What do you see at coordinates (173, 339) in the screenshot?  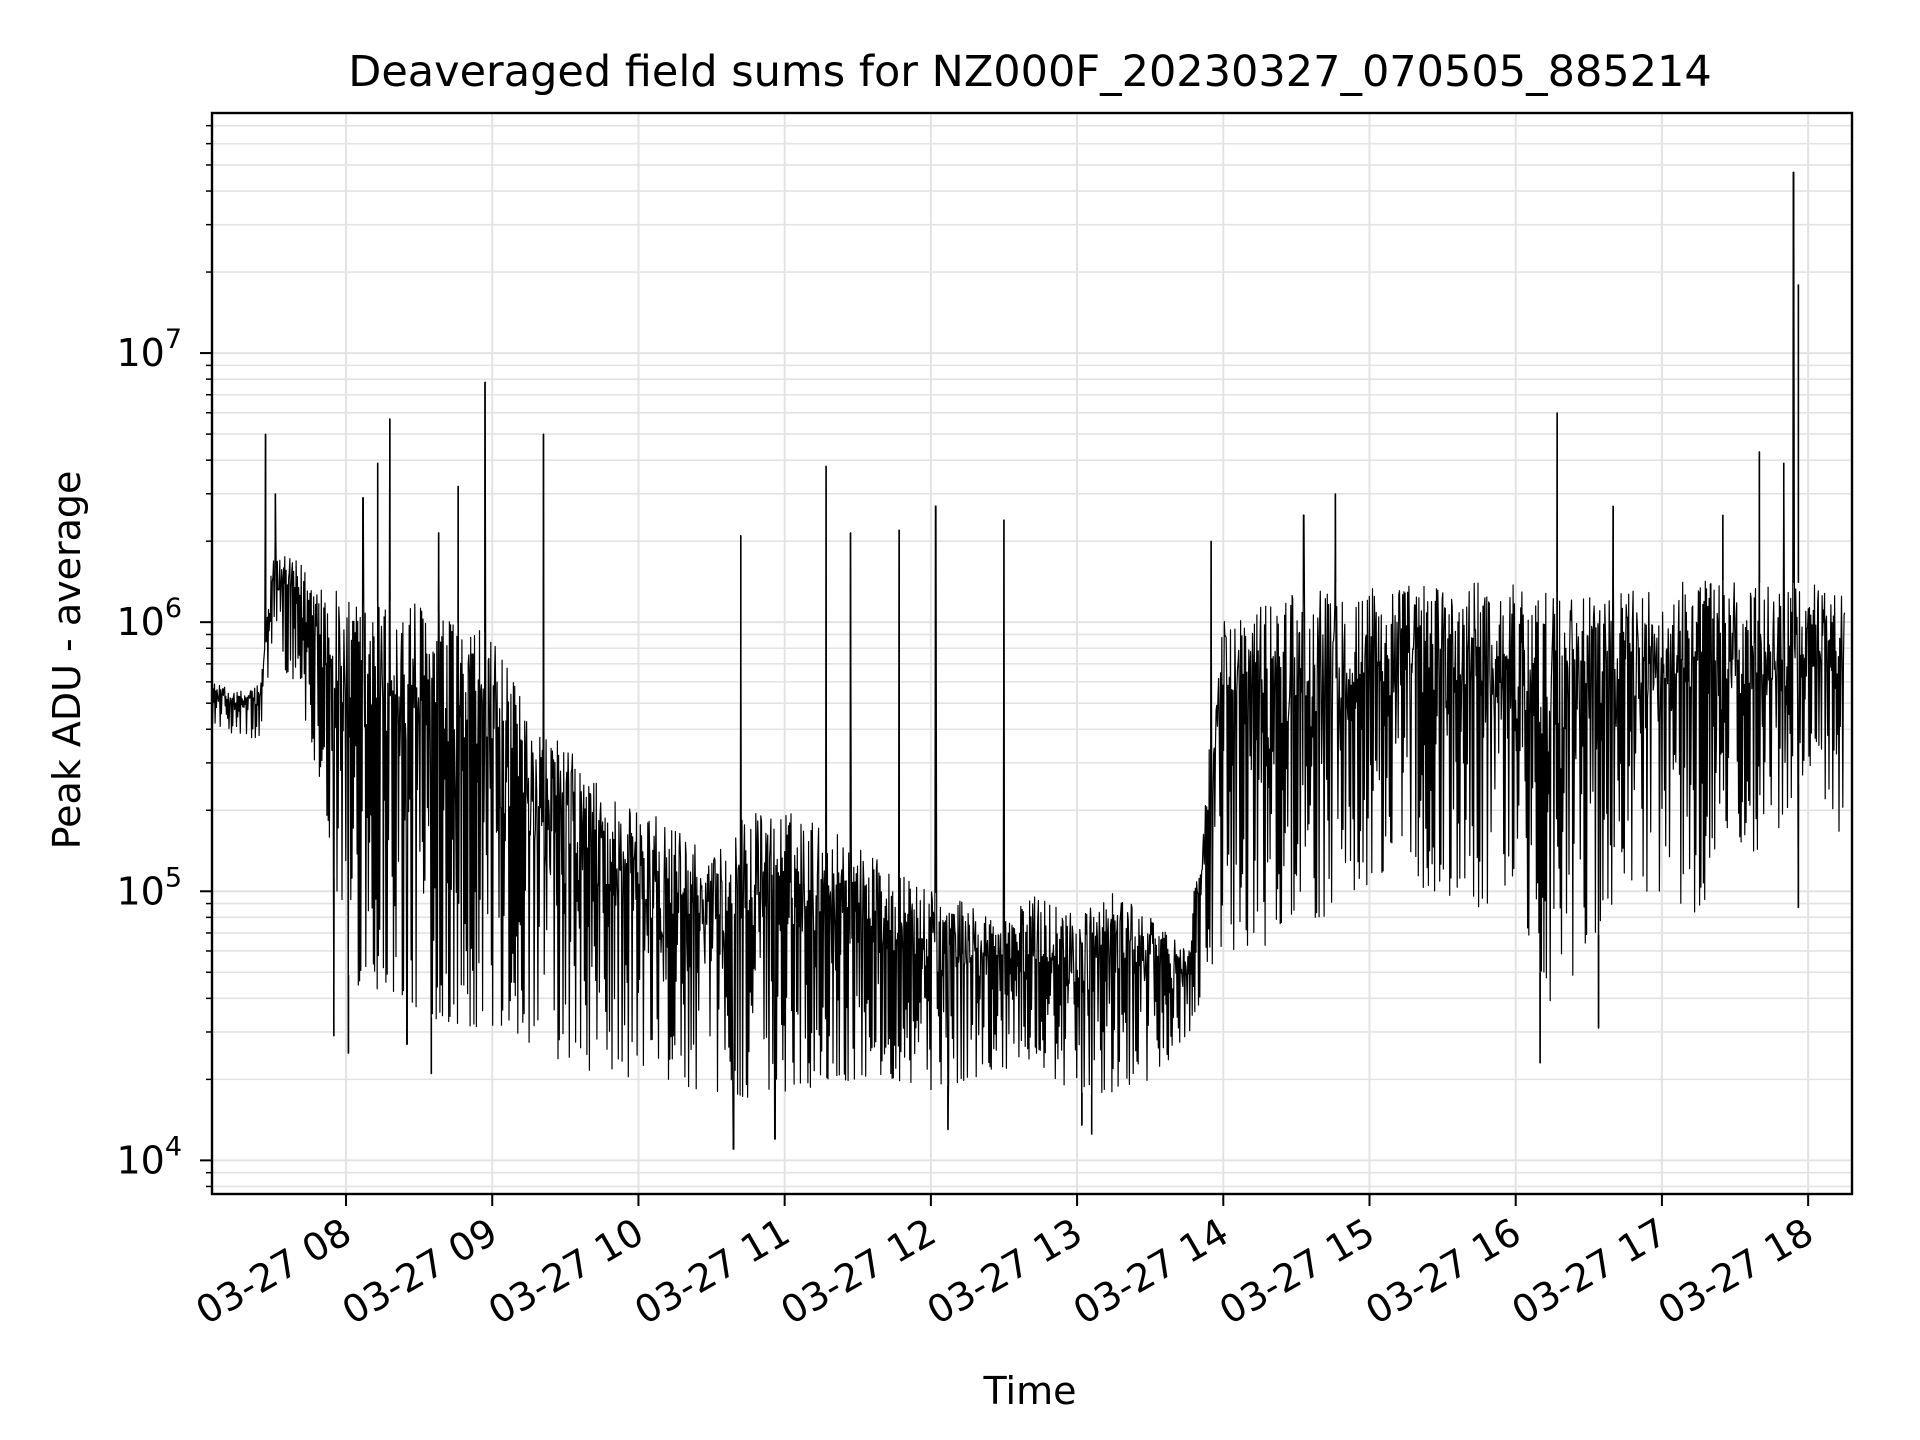 I see `y-tick-exponent: 7` at bounding box center [173, 339].